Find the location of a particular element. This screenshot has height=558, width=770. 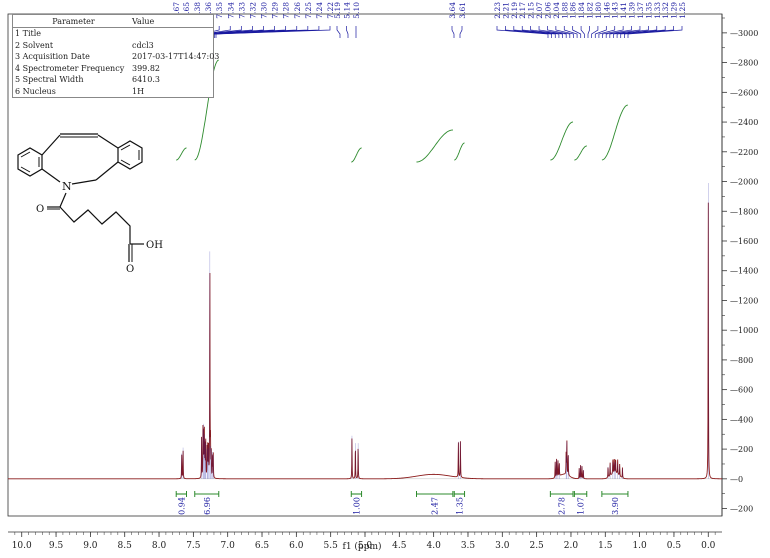

x-axis-title: f1 (ppm) is located at coordinates (362, 546).